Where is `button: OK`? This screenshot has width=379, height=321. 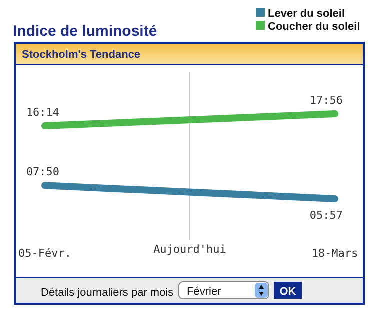 button: OK is located at coordinates (288, 290).